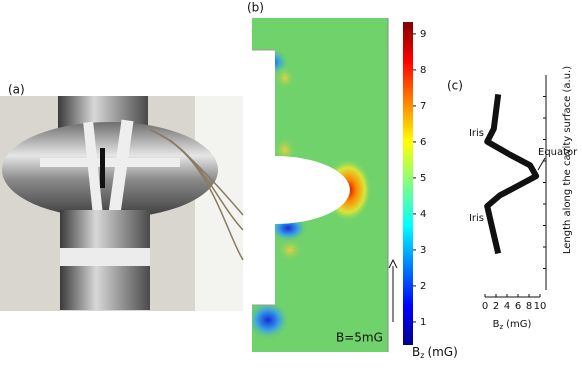  Describe the element at coordinates (558, 152) in the screenshot. I see `annotation: Equator` at that location.